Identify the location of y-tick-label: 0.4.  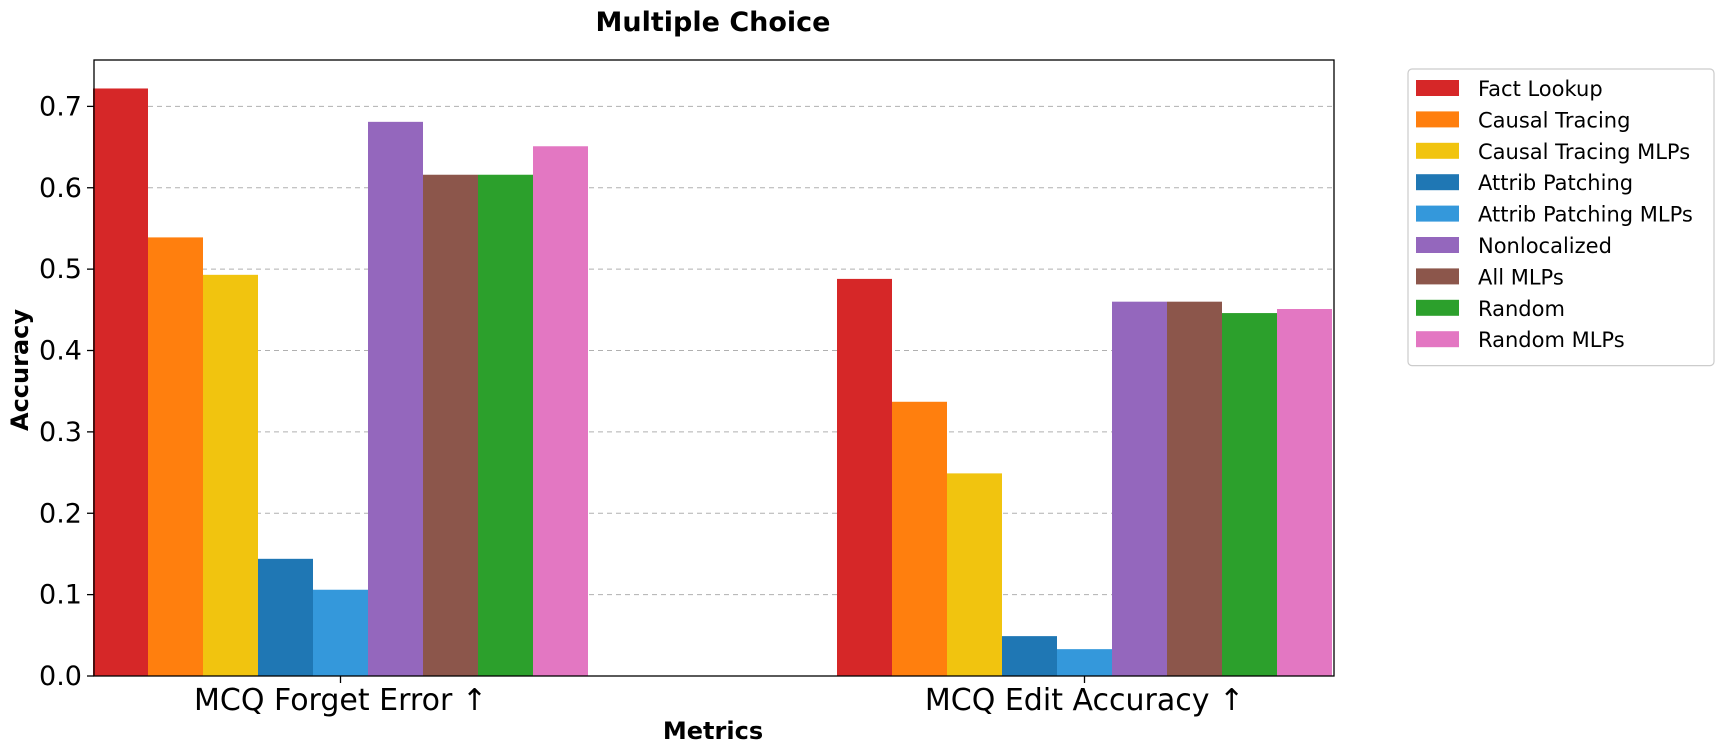
(60, 351).